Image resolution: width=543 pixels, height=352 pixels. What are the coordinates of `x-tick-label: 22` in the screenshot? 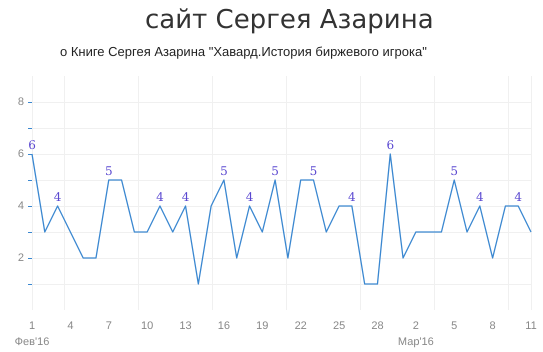 It's located at (300, 326).